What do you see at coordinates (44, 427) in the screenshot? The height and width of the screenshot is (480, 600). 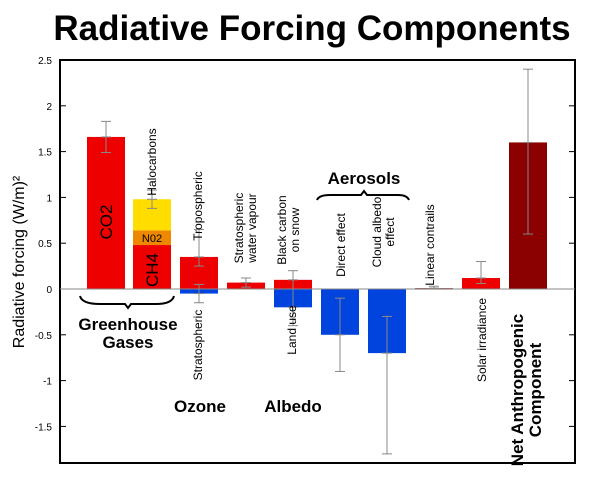 I see `y-tick-label: -1.5` at bounding box center [44, 427].